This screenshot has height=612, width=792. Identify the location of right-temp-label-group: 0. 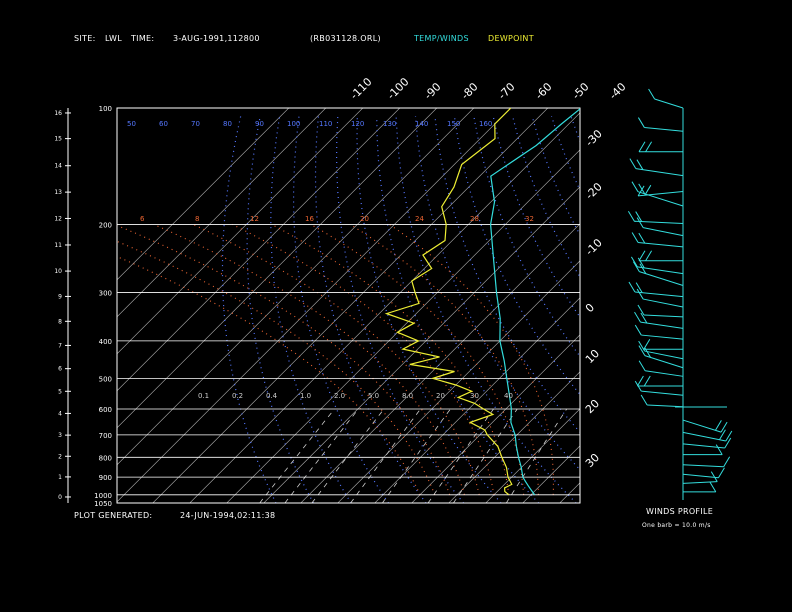
(590, 308).